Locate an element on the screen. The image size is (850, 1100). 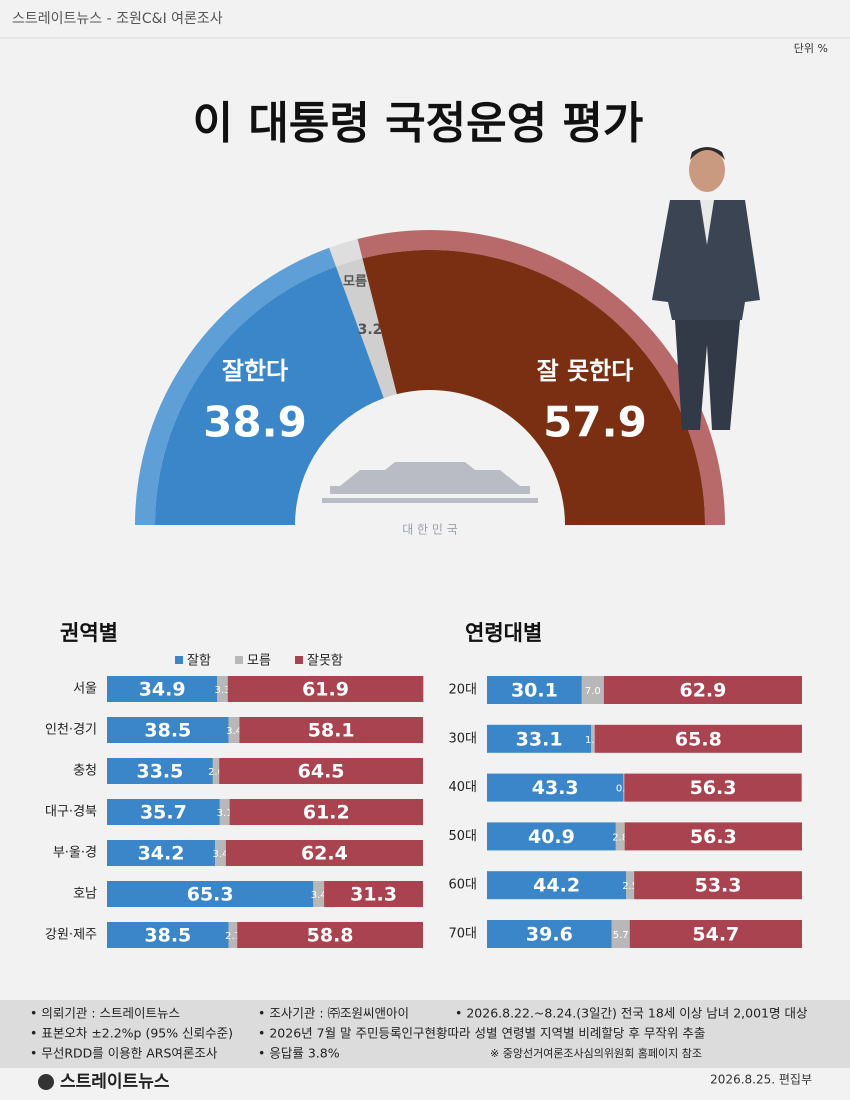
category-label: 30대 is located at coordinates (462, 738).